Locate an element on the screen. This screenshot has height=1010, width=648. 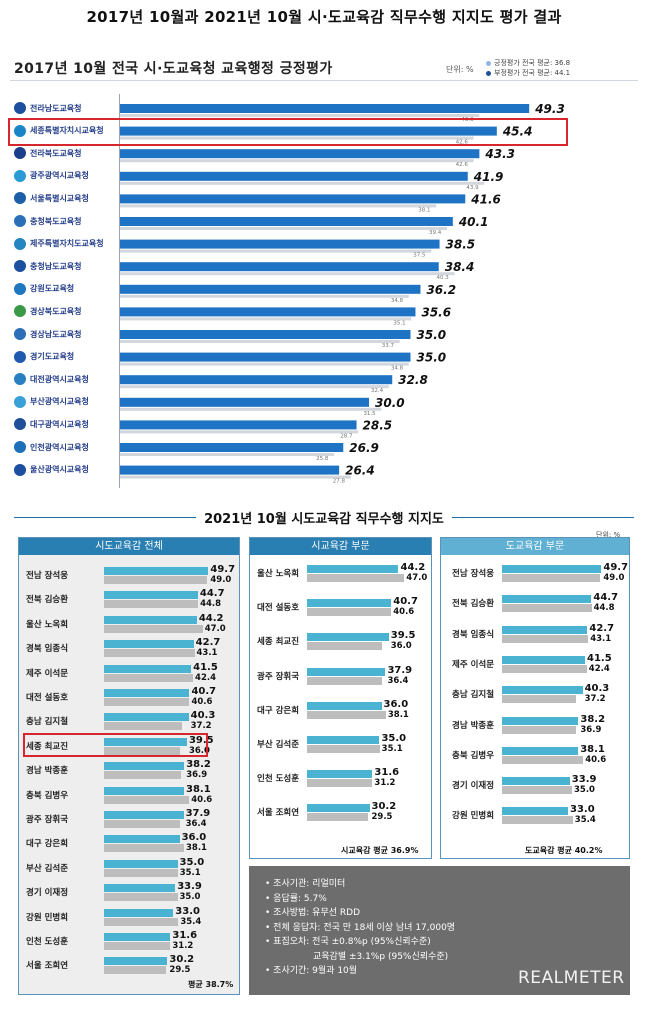
category-label-2017: 광주광역시교육청 is located at coordinates (59, 176).